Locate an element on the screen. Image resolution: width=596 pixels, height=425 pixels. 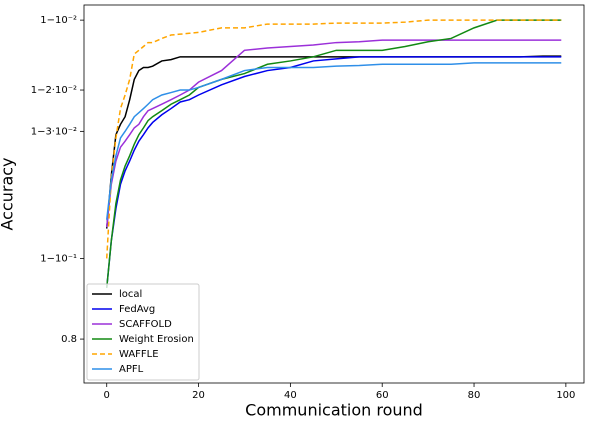
y-axis-label: Accuracy is located at coordinates (8, 193).